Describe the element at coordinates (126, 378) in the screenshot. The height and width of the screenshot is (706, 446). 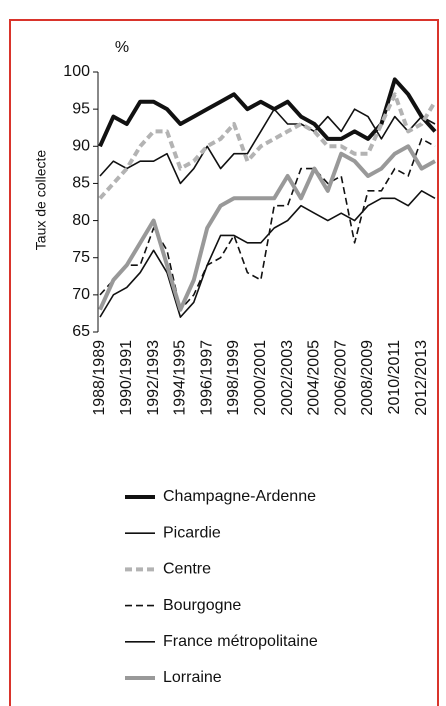
I see `x-tick-label: 1990/1991` at that location.